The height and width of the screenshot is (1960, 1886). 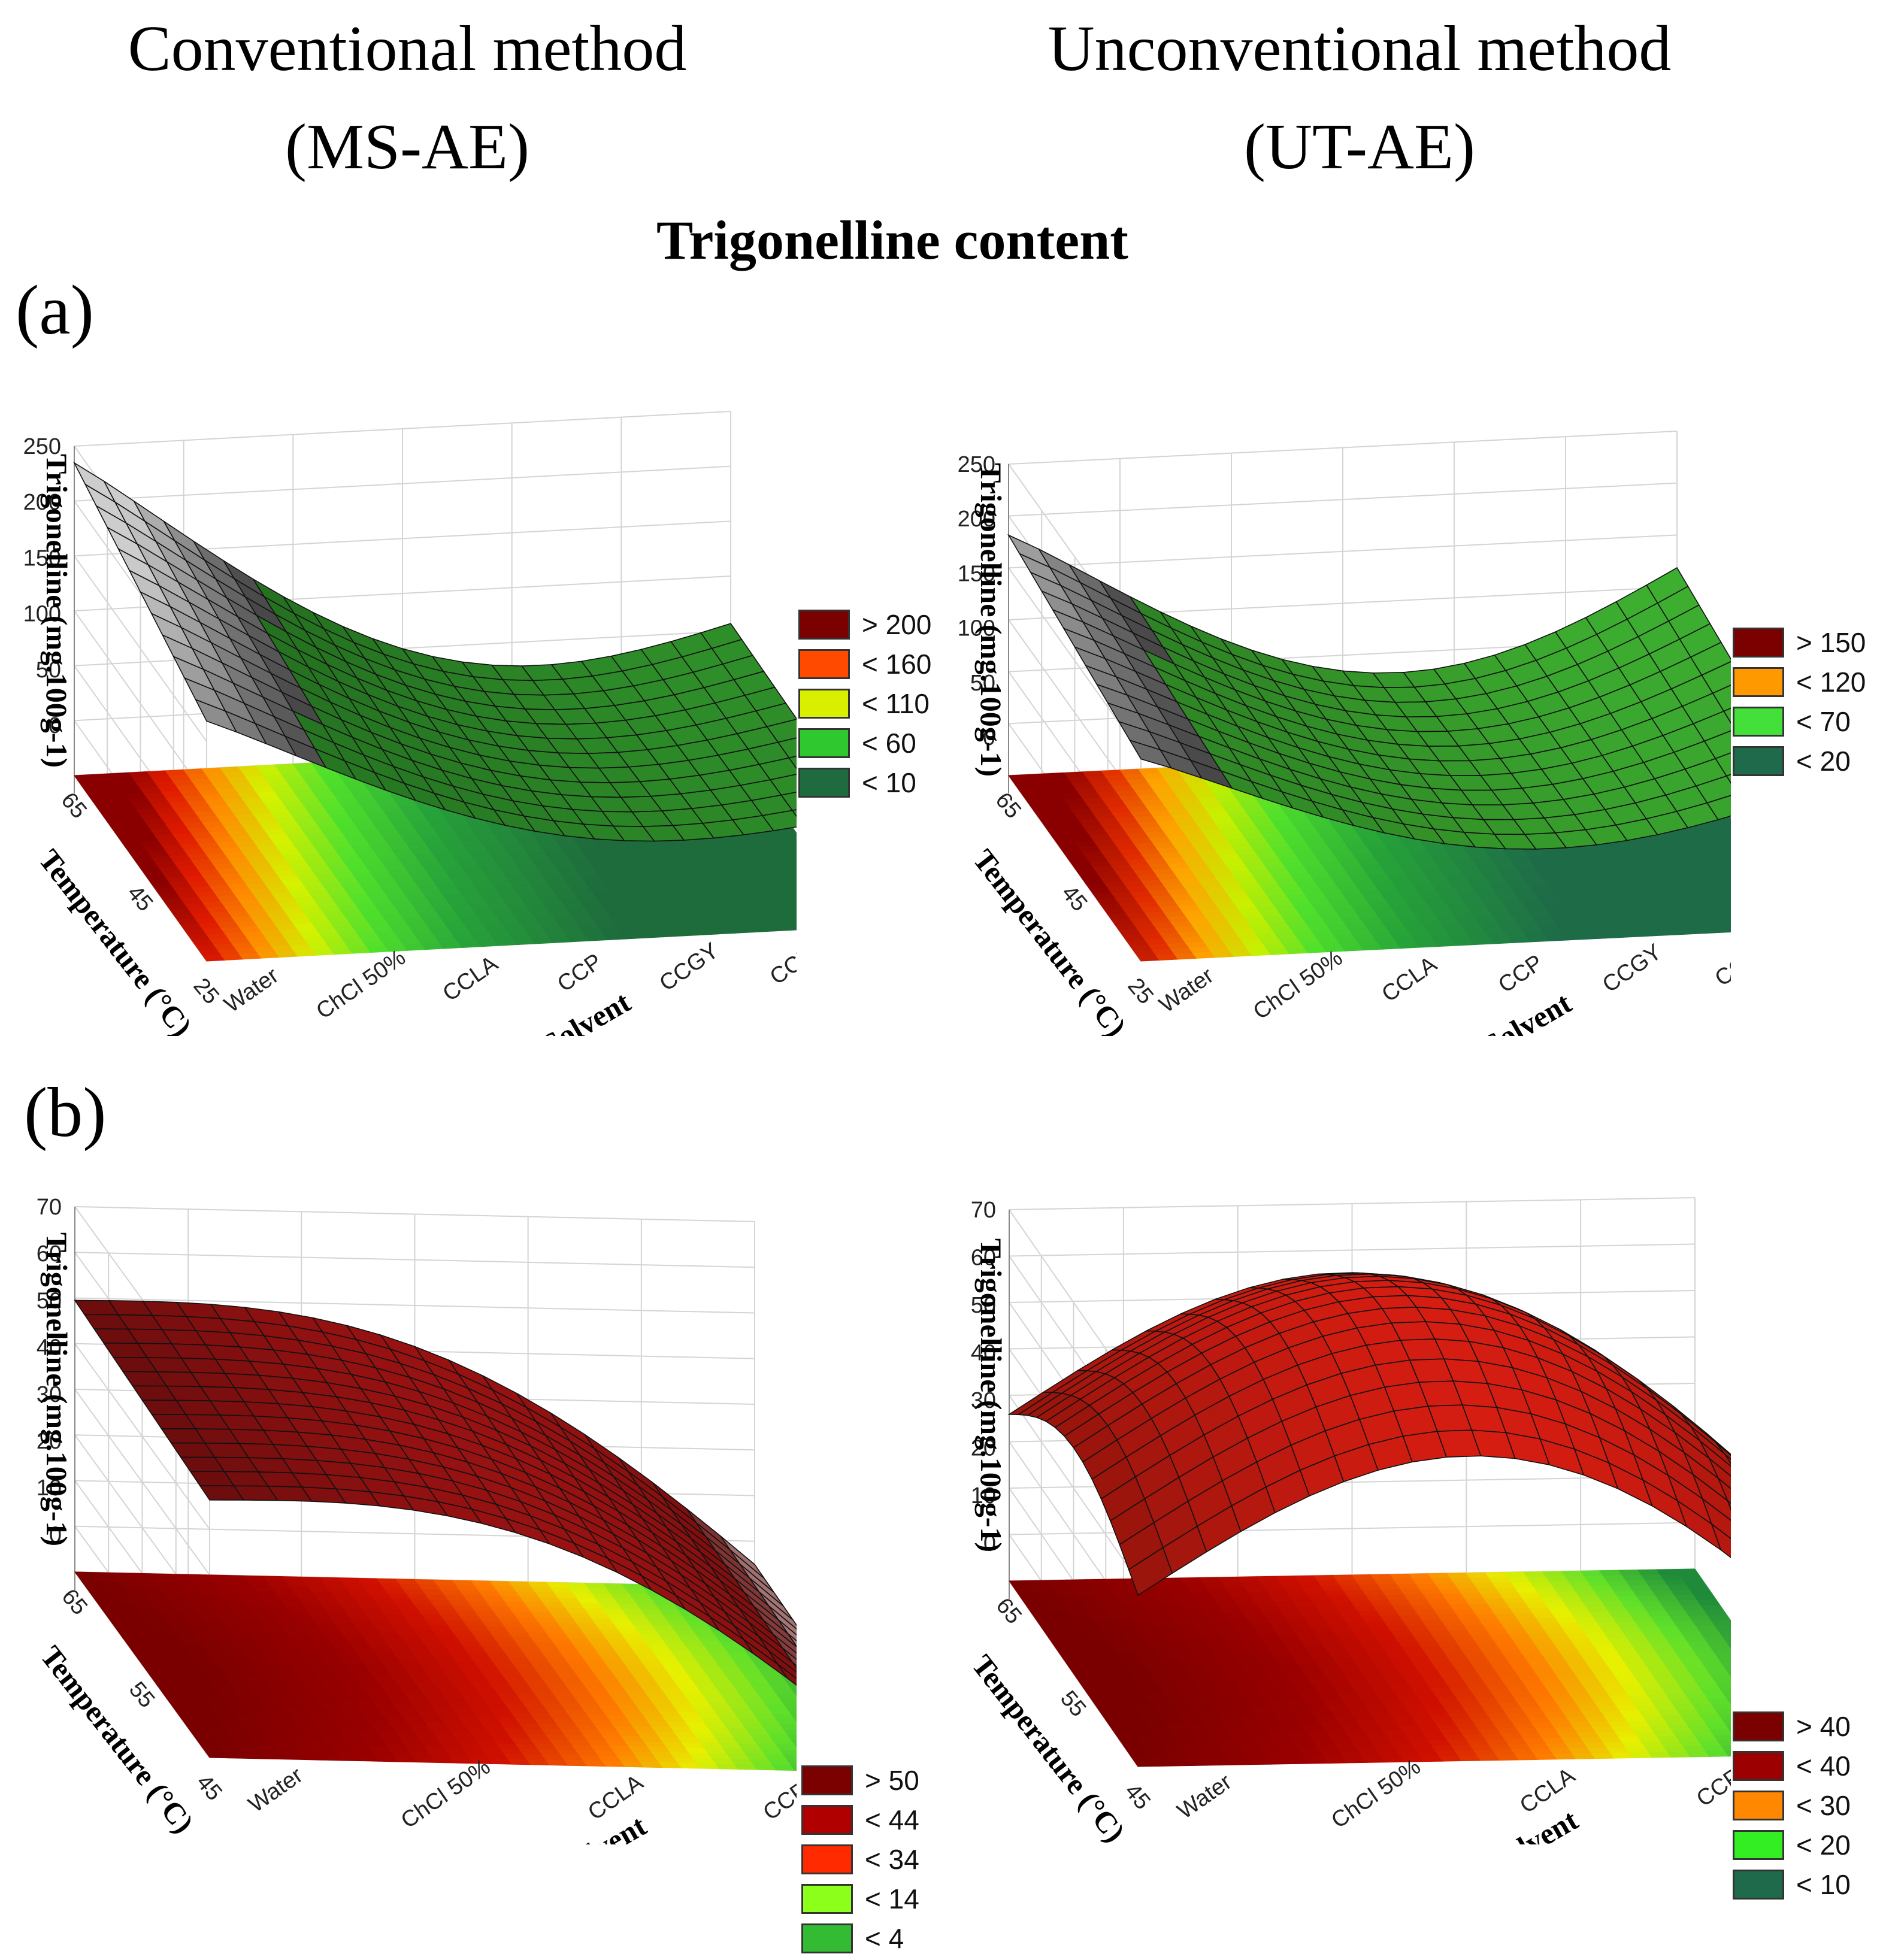 I want to click on z-tick-label: 70, so click(x=50, y=1207).